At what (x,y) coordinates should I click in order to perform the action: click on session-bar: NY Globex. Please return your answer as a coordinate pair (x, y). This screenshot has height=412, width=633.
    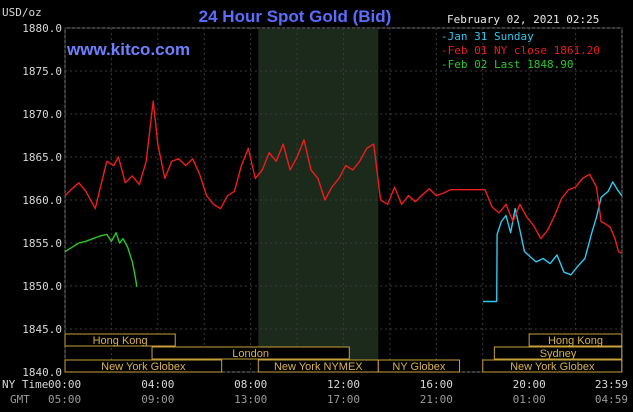
    Looking at the image, I should click on (419, 366).